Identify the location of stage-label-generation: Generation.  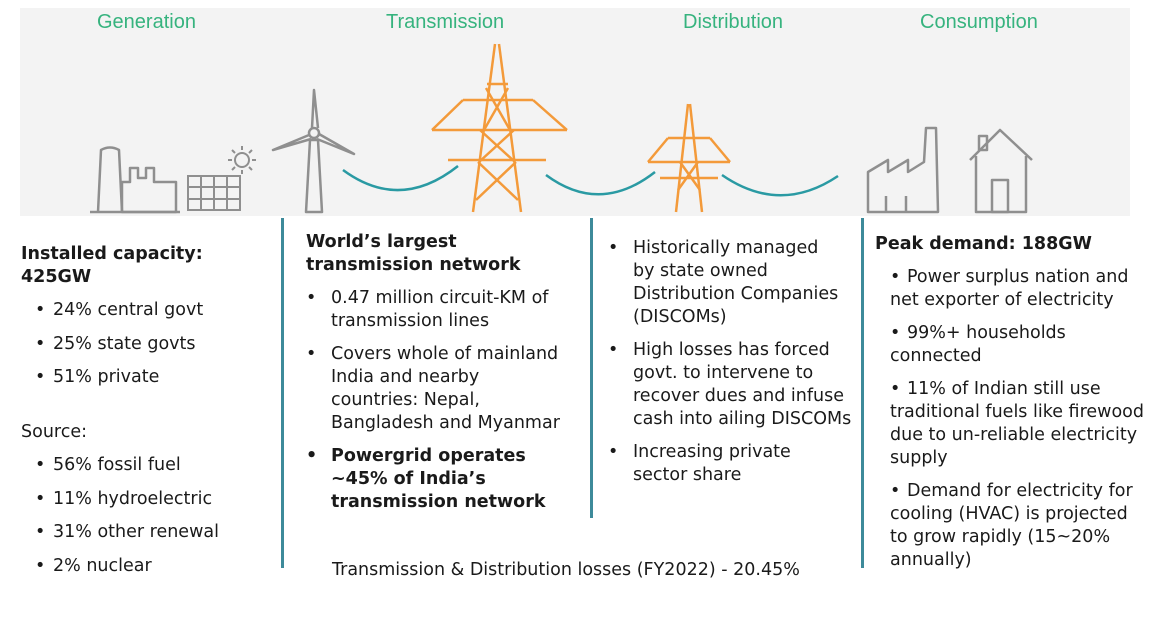
(146, 22).